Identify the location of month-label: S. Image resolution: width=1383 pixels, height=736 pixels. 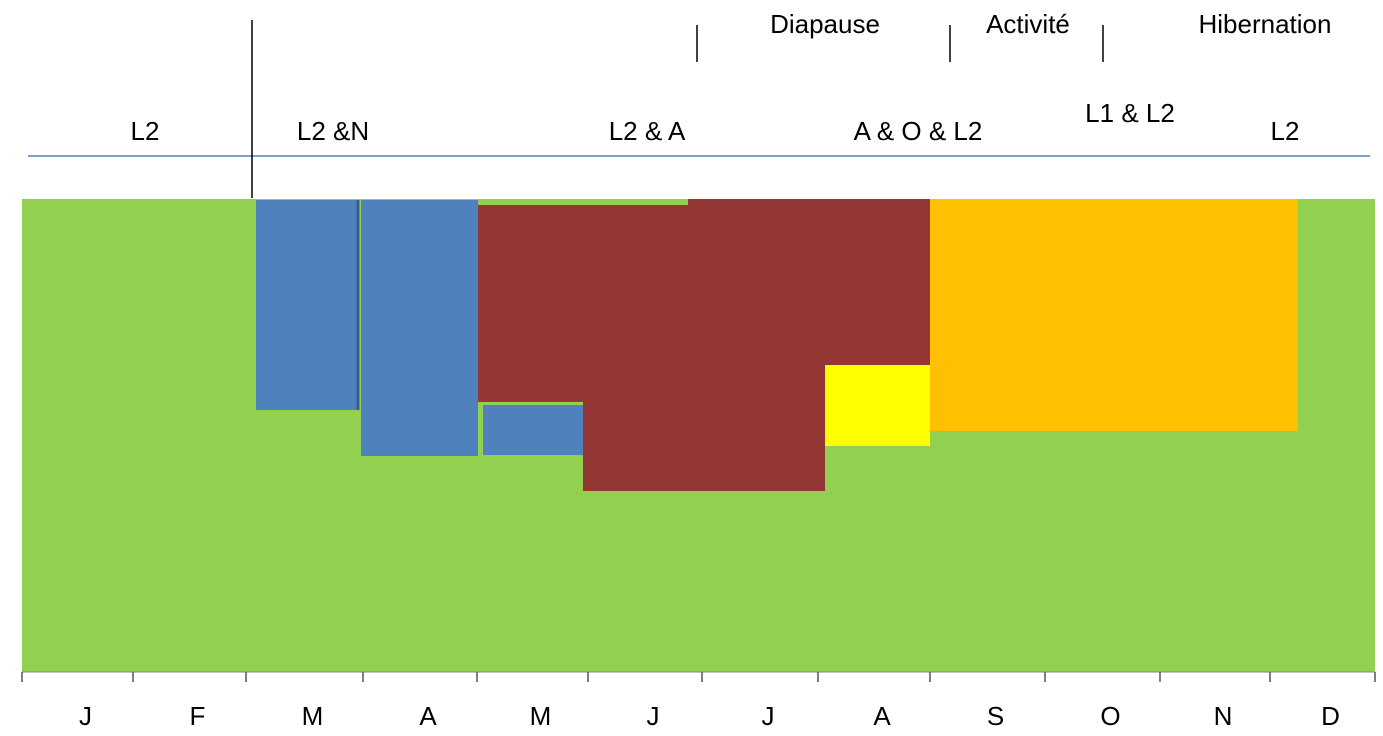
(995, 716).